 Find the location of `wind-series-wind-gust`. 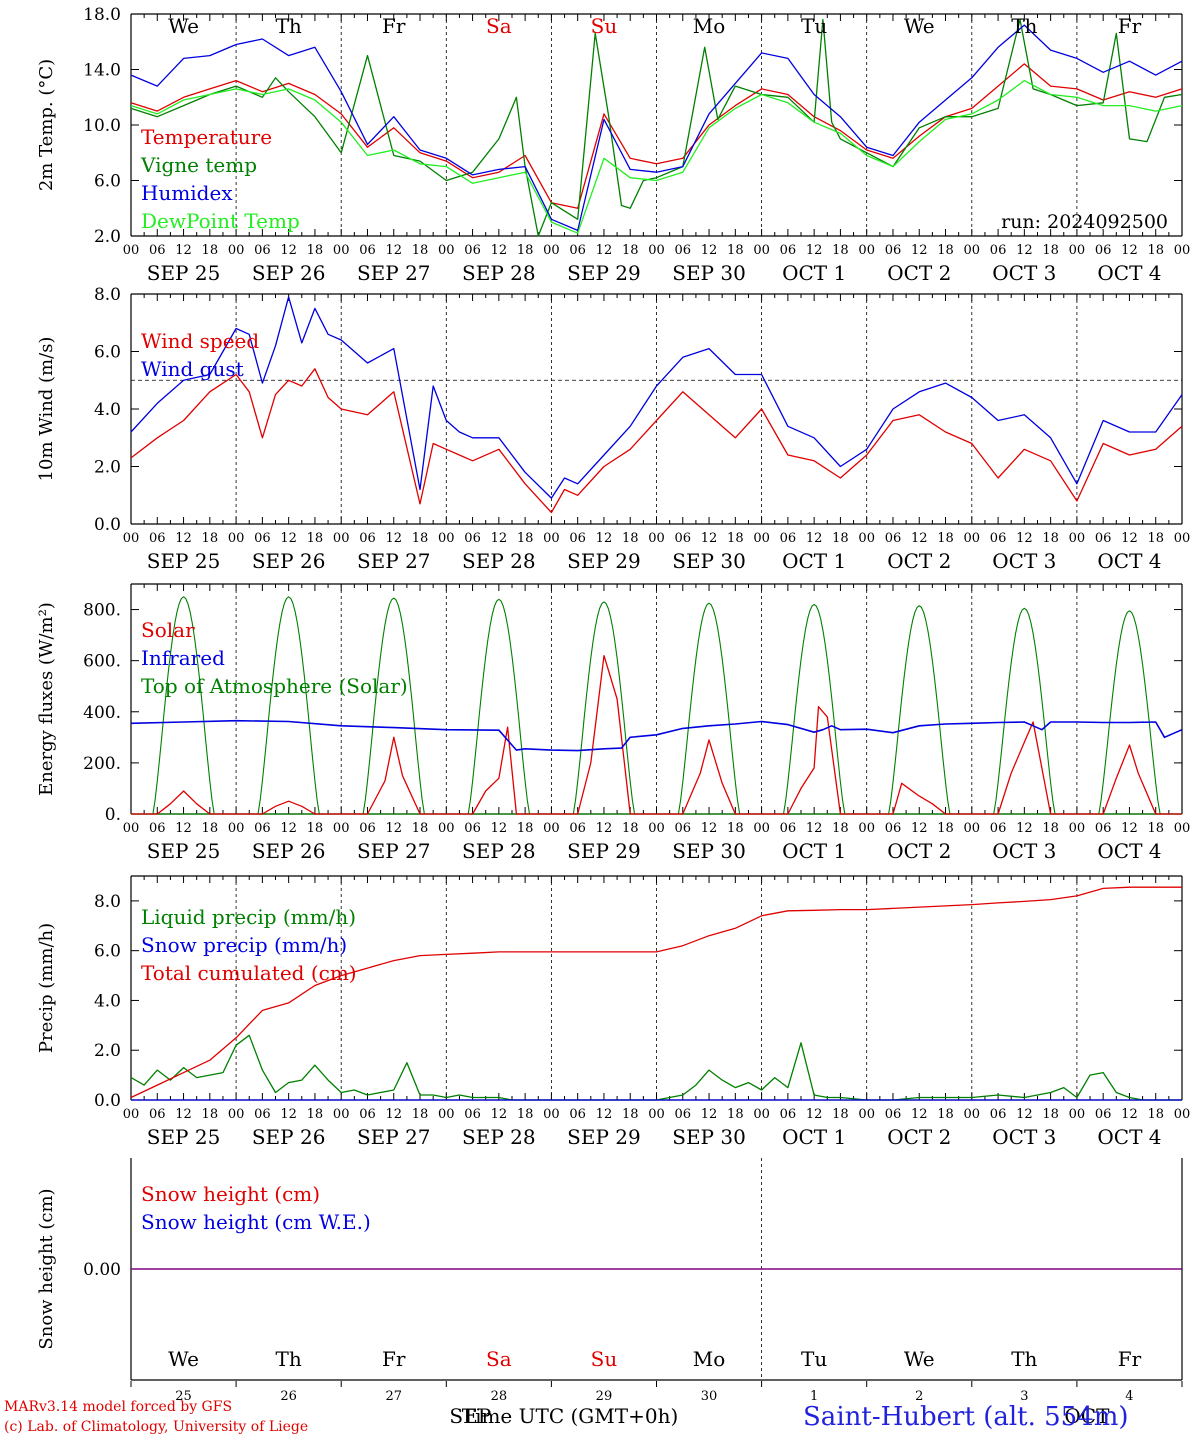

wind-series-wind-gust is located at coordinates (656, 397).